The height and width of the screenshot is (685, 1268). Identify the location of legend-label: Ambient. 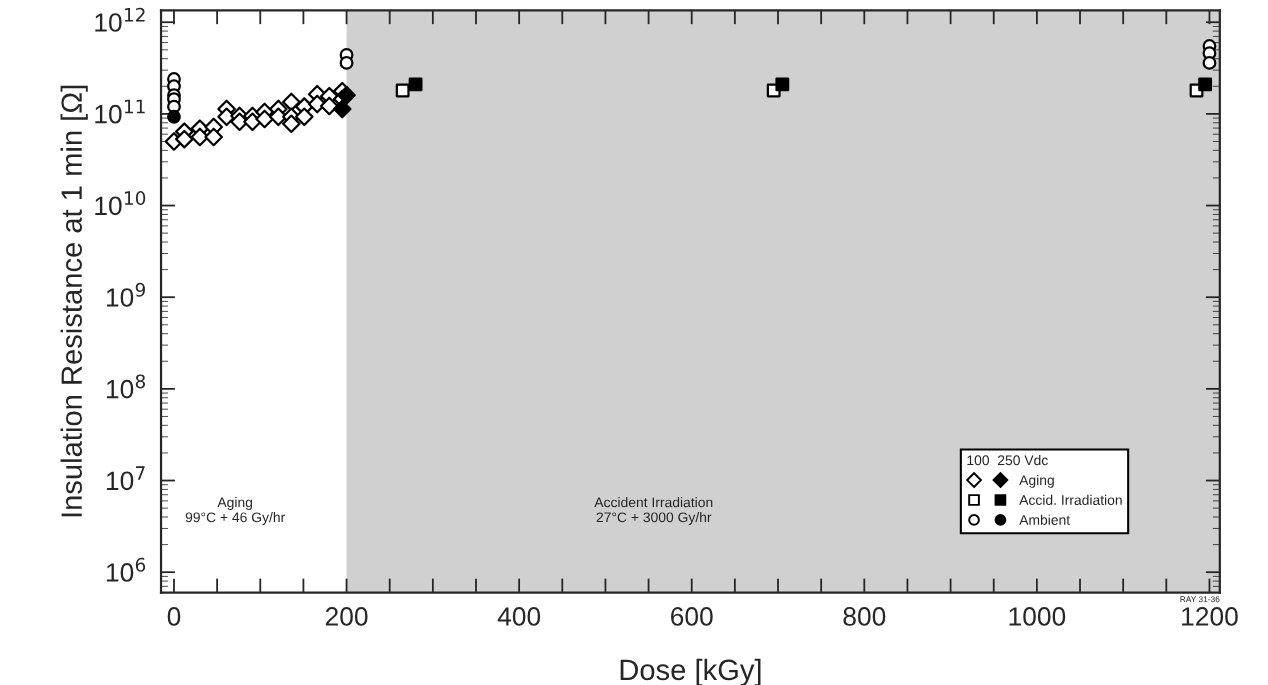
(1045, 519).